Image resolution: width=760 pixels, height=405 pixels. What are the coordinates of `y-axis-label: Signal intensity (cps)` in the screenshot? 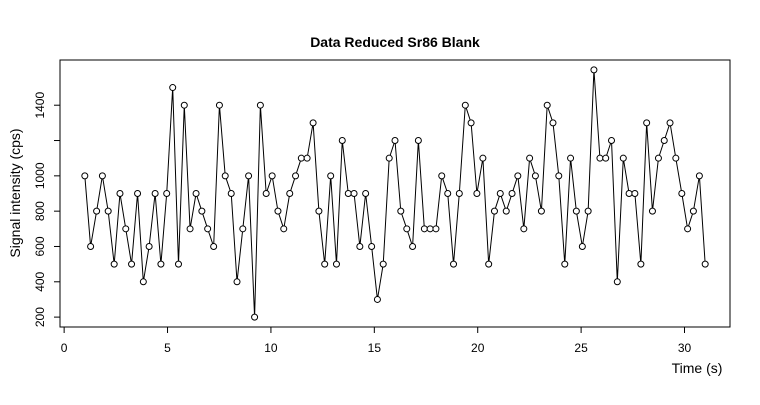 It's located at (15, 192).